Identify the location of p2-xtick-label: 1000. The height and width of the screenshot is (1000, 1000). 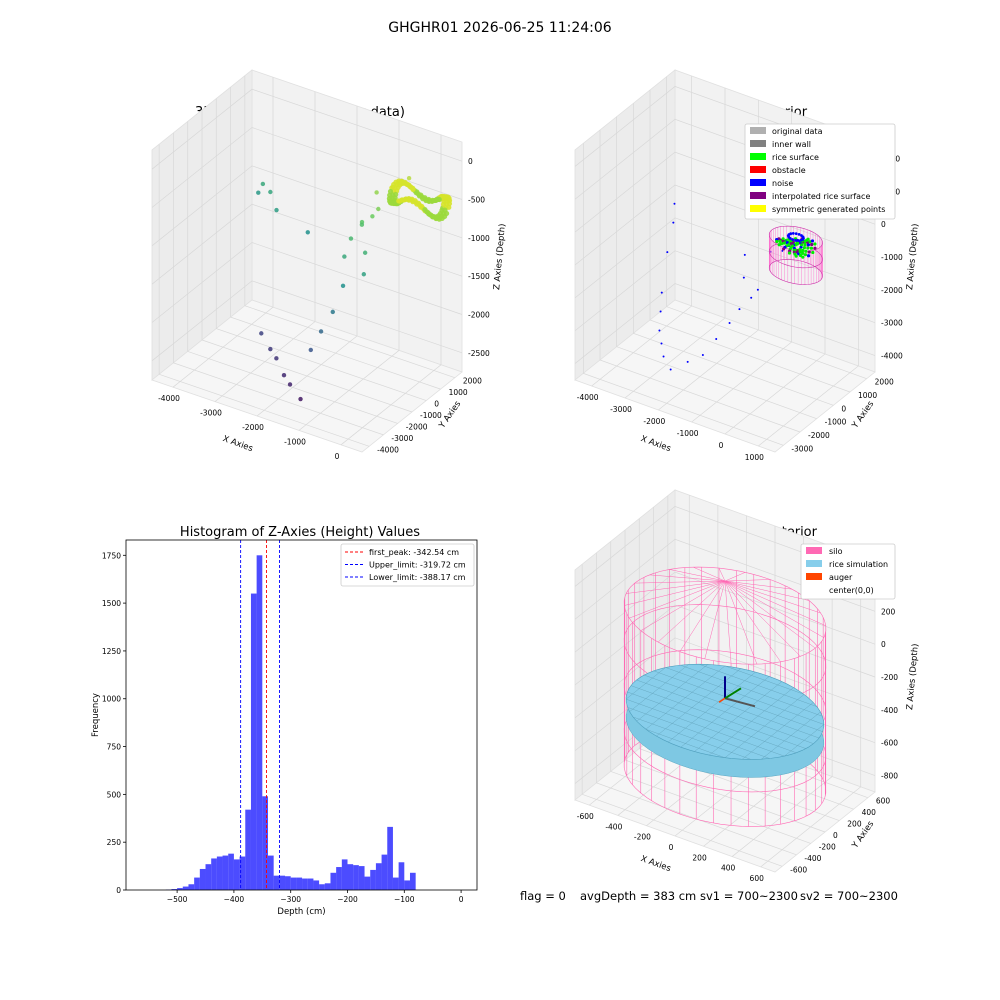
(754, 457).